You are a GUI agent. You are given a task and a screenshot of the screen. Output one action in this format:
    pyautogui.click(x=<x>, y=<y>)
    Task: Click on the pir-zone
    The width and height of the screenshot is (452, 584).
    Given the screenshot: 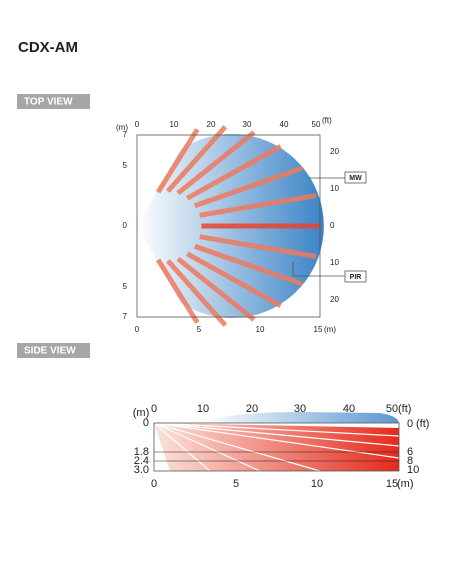 What is the action you would take?
    pyautogui.click(x=276, y=447)
    